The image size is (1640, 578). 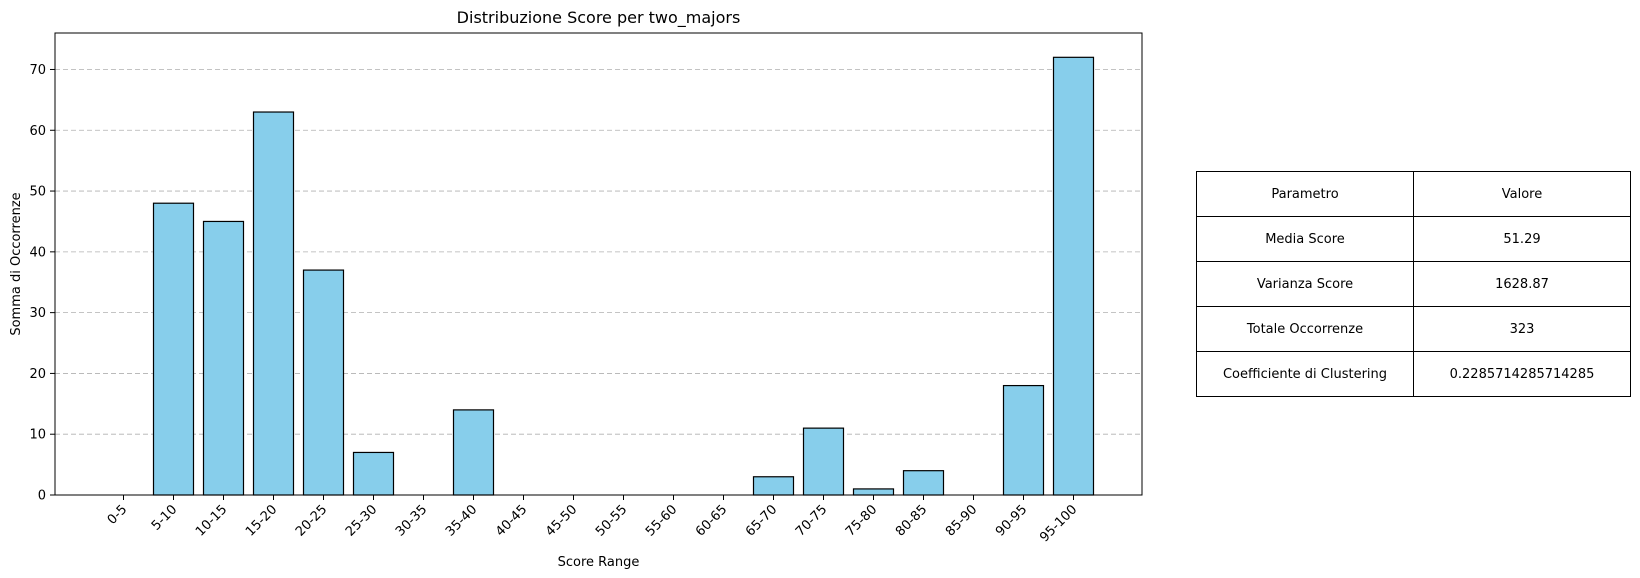 I want to click on y-tick-label: 60, so click(x=37, y=131).